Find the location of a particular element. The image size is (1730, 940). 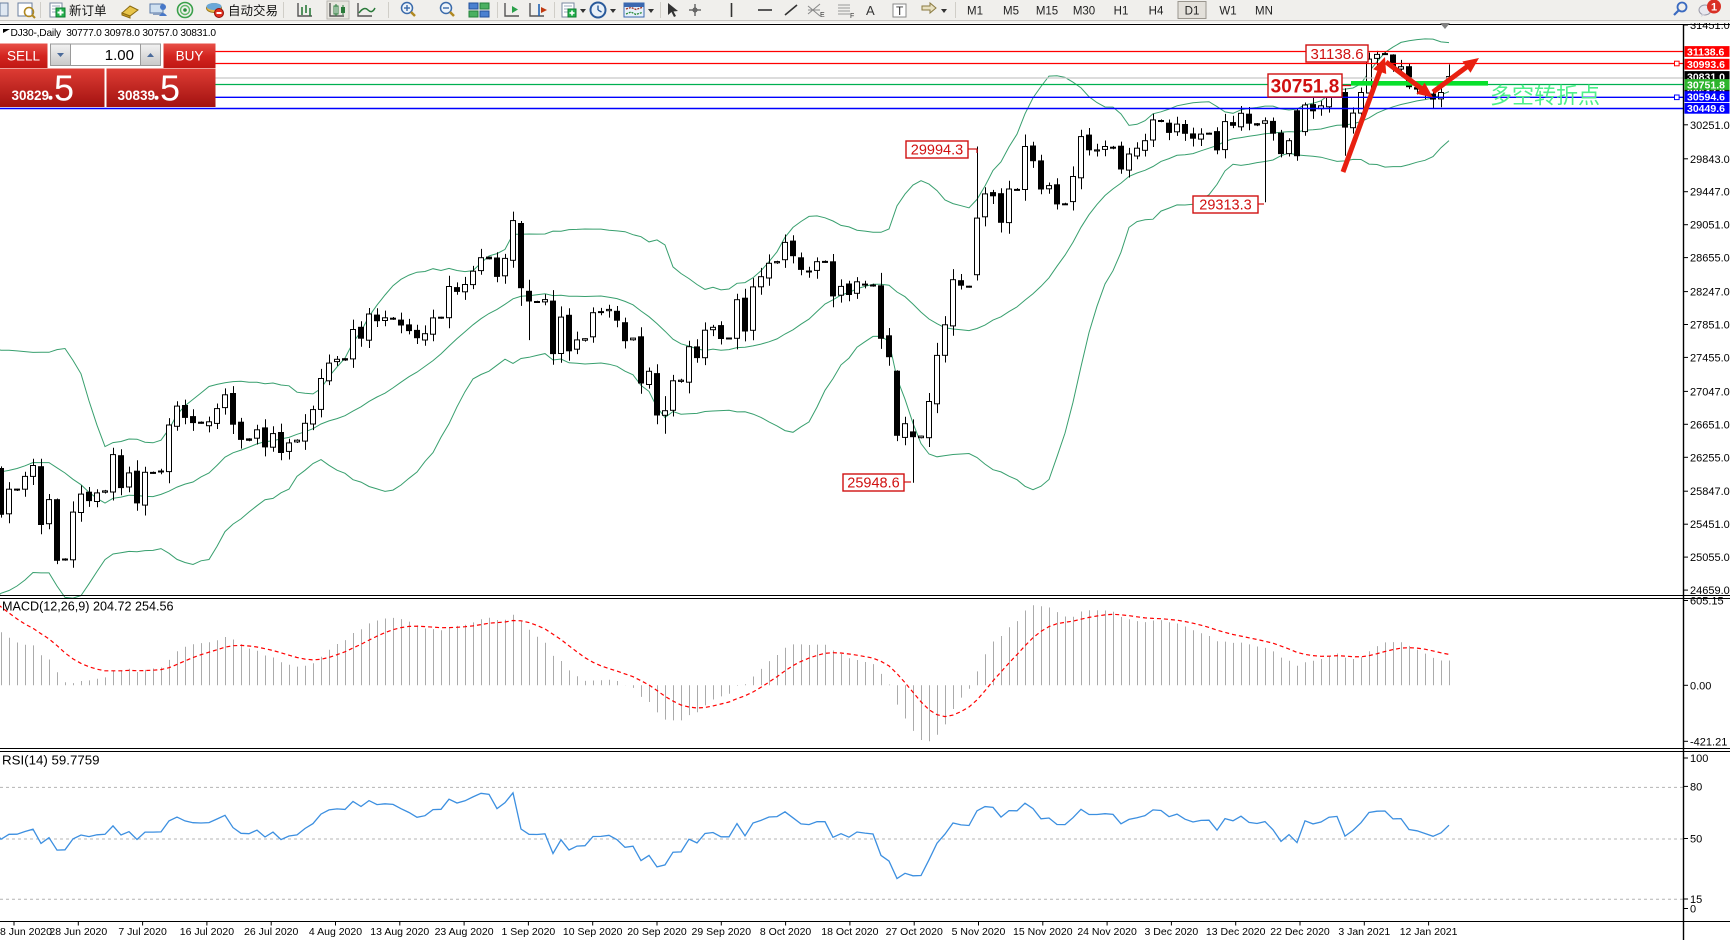

svg-text: 多空转折点 is located at coordinates (1545, 96).